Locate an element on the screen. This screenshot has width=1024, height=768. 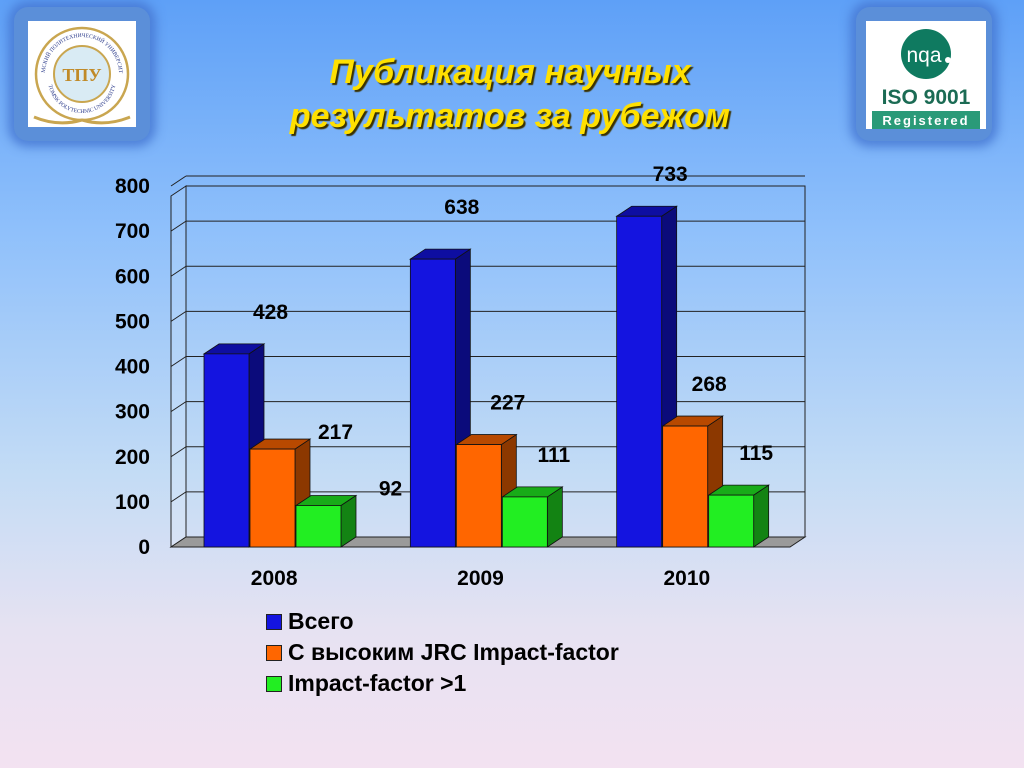
y-tick-label: 300 is located at coordinates (132, 412).